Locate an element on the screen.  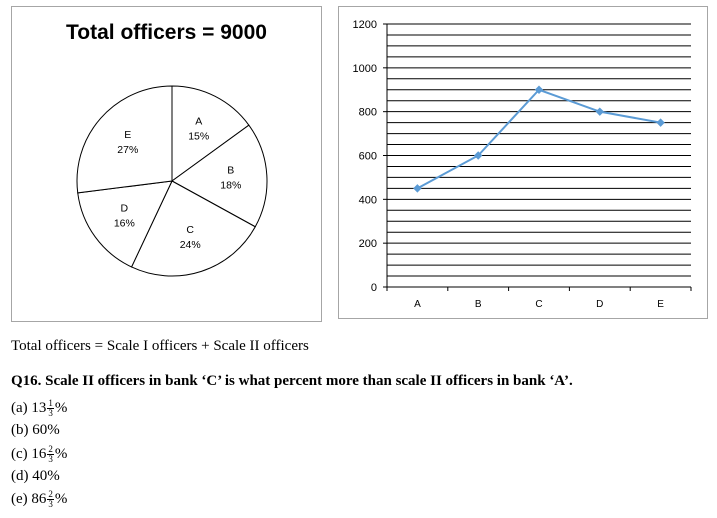
option-whole: 16 is located at coordinates (39, 453).